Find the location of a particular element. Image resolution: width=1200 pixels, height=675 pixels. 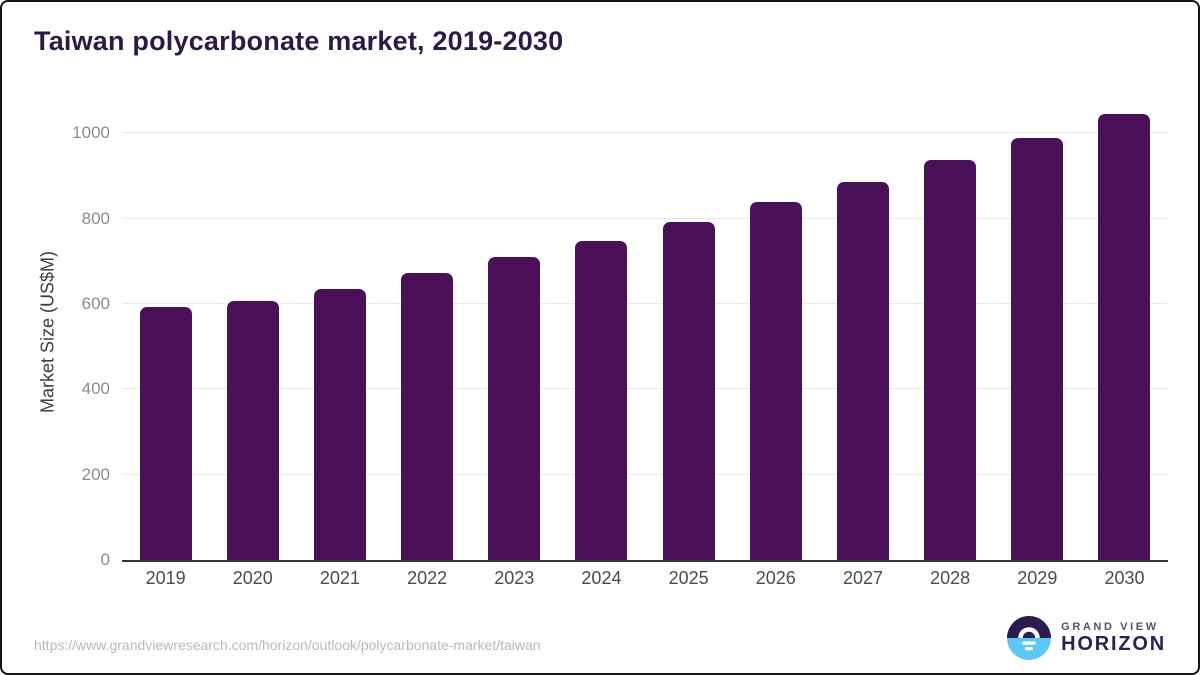

bar-slot-2019 is located at coordinates (165, 330).